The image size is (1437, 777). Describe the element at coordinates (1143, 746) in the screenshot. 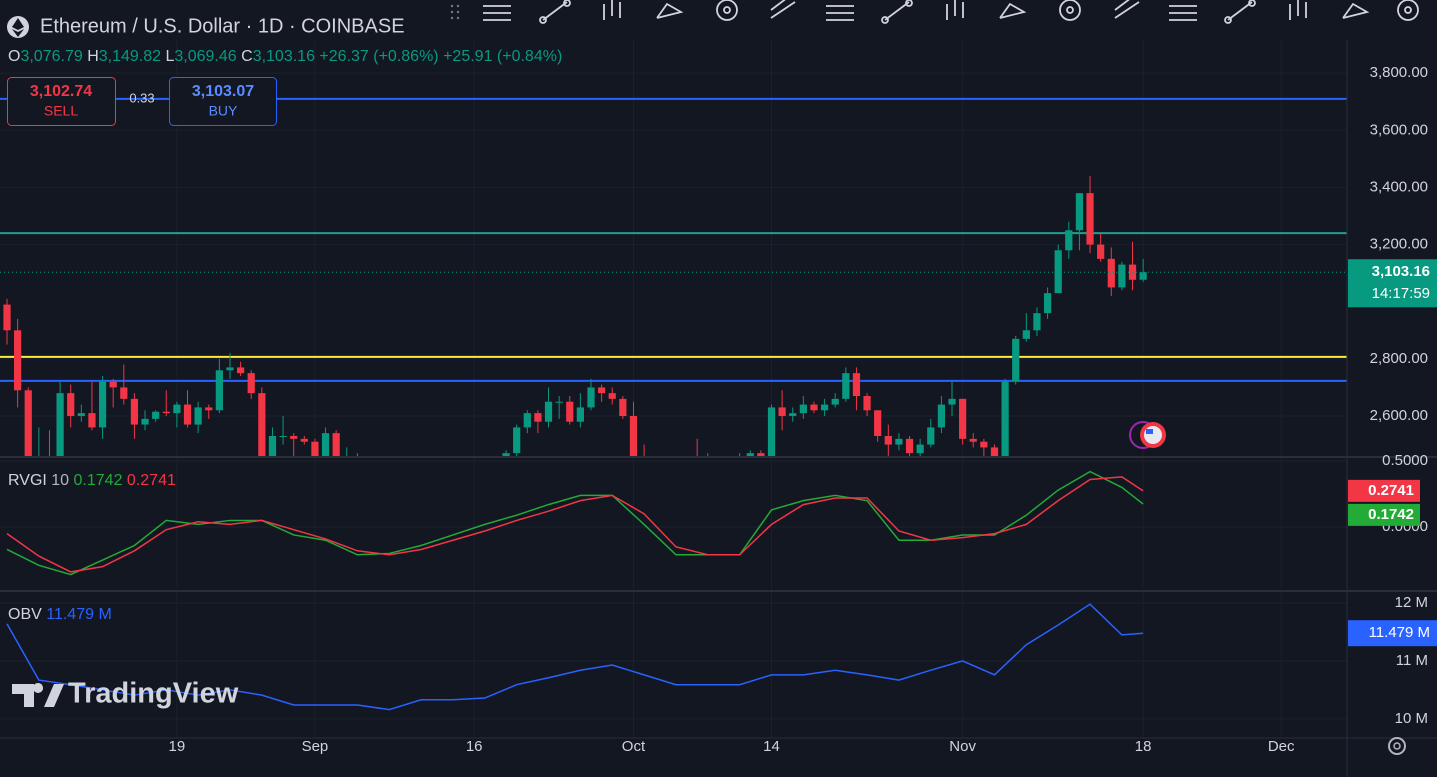

I see `x-tick-label: 18` at that location.